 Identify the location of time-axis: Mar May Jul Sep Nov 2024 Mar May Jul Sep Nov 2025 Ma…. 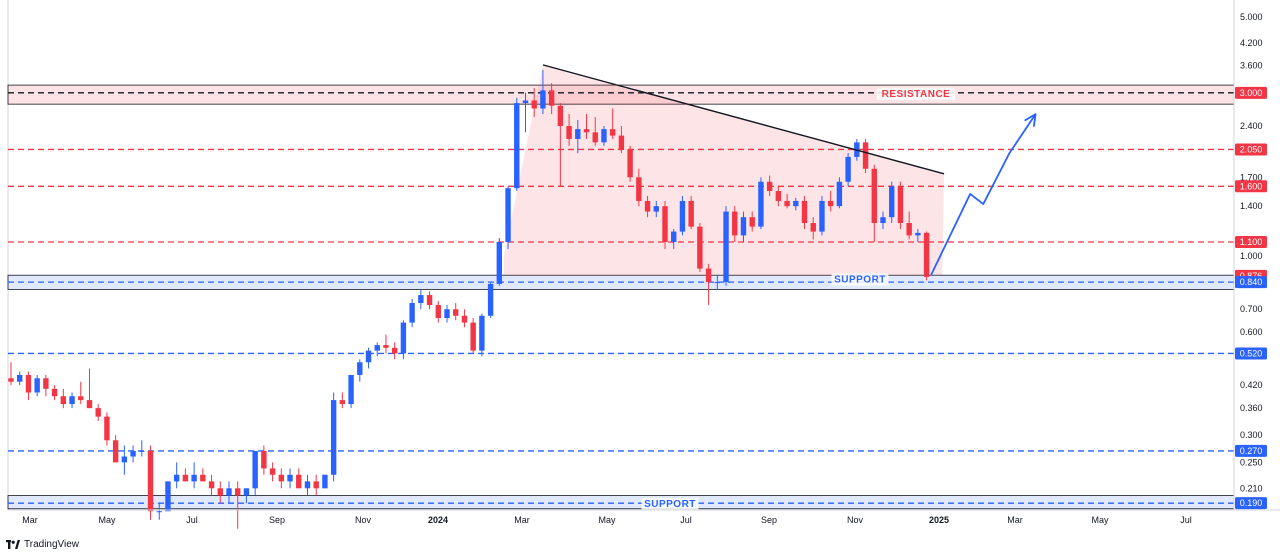
(644, 517).